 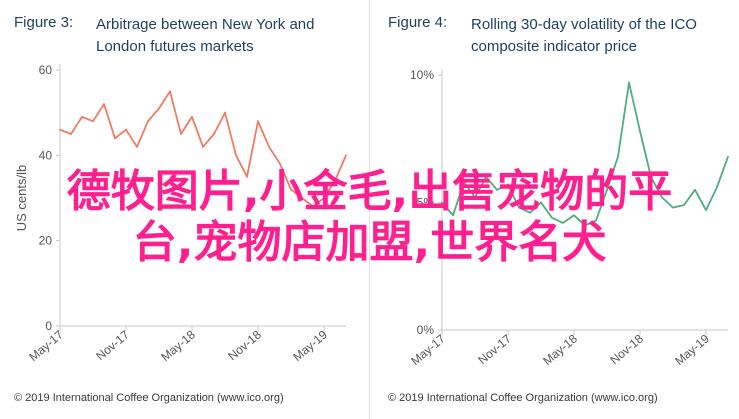 I want to click on figure-3-y-tick-label: 20, so click(x=46, y=241).